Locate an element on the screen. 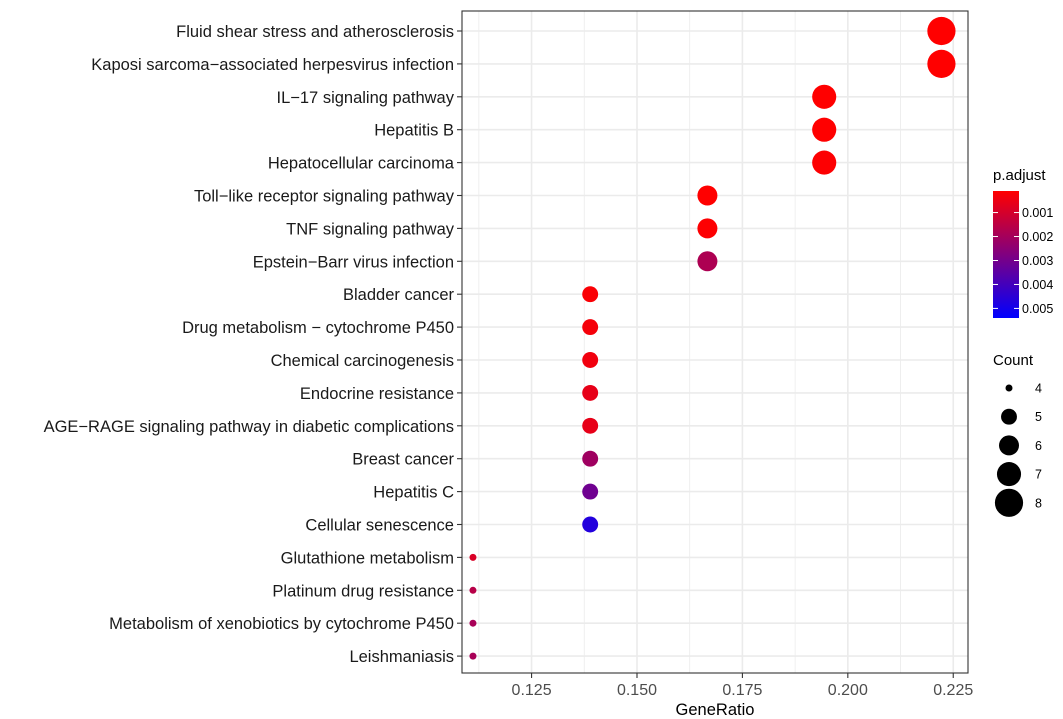  color-tick-label: 0.005 is located at coordinates (1037, 309).